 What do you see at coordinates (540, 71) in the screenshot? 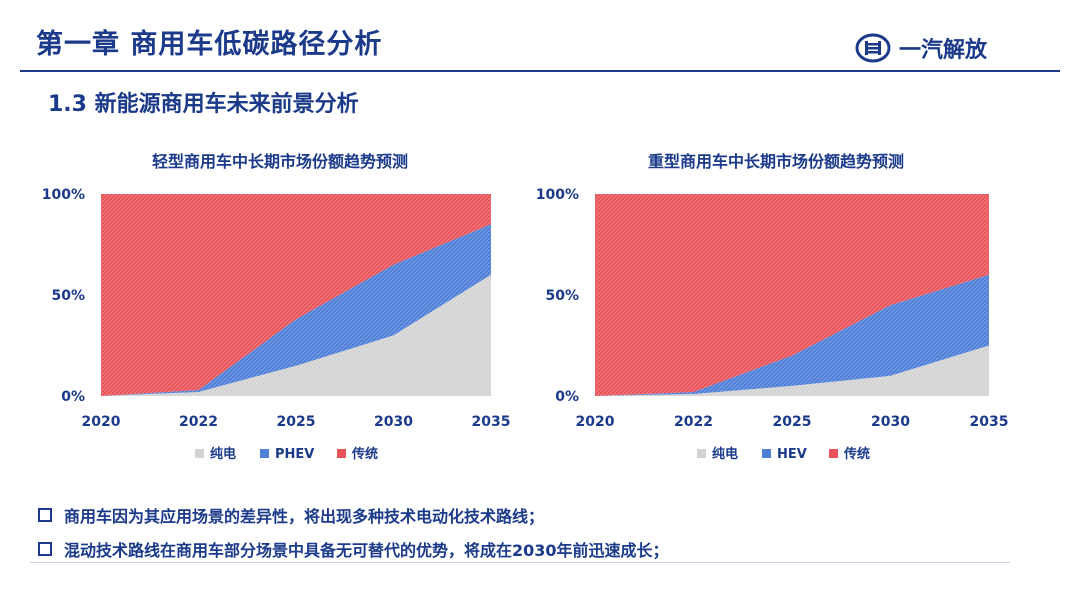
I see `title-divider` at bounding box center [540, 71].